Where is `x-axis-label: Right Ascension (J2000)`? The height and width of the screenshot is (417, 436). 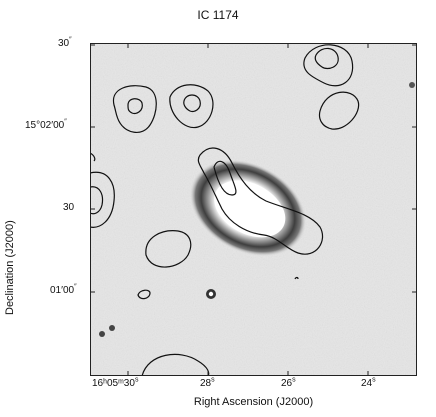 x-axis-label: Right Ascension (J2000) is located at coordinates (253, 402).